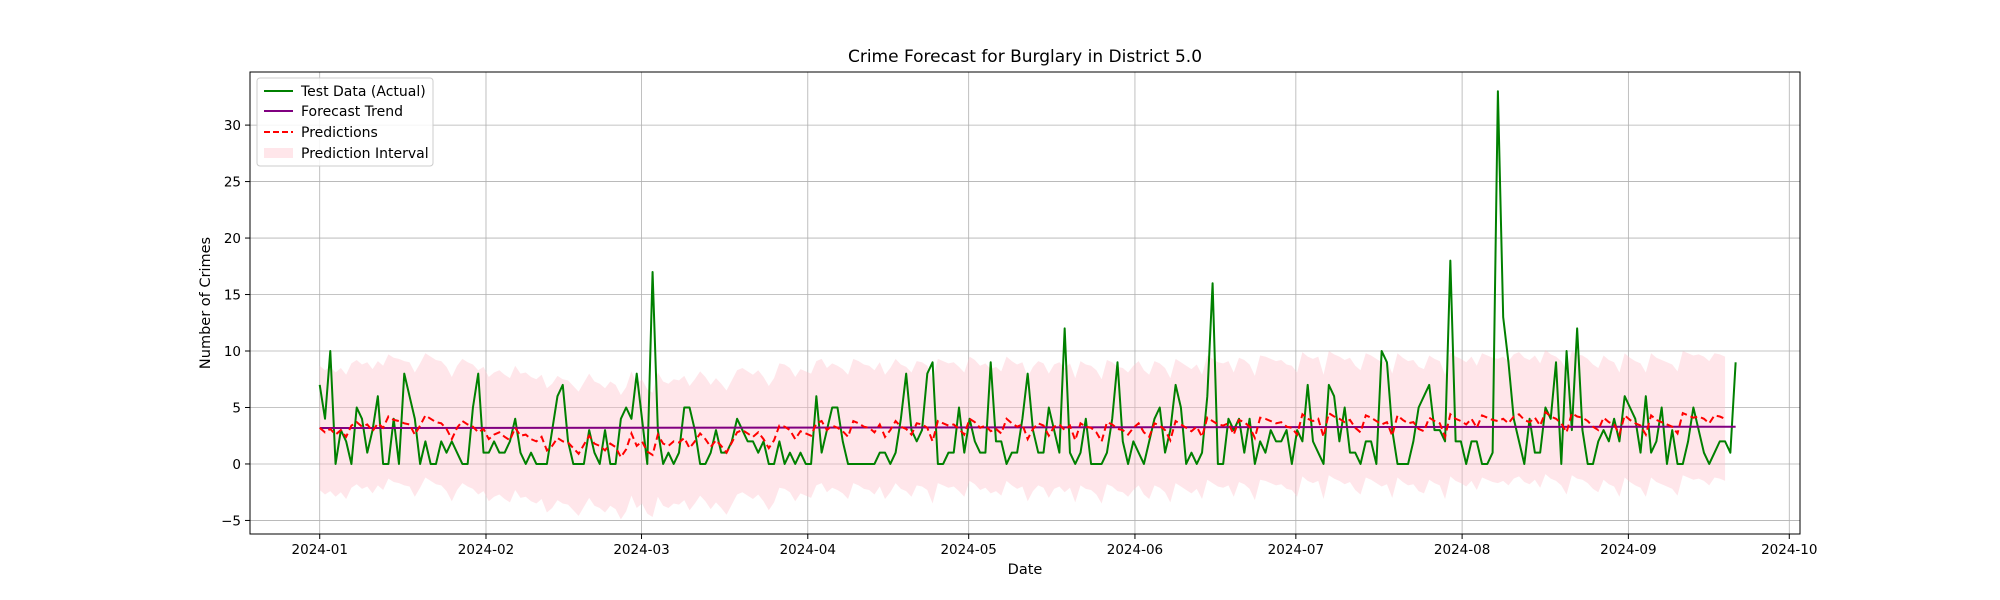 The width and height of the screenshot is (2000, 600). I want to click on y-tick-label: −5, so click(231, 521).